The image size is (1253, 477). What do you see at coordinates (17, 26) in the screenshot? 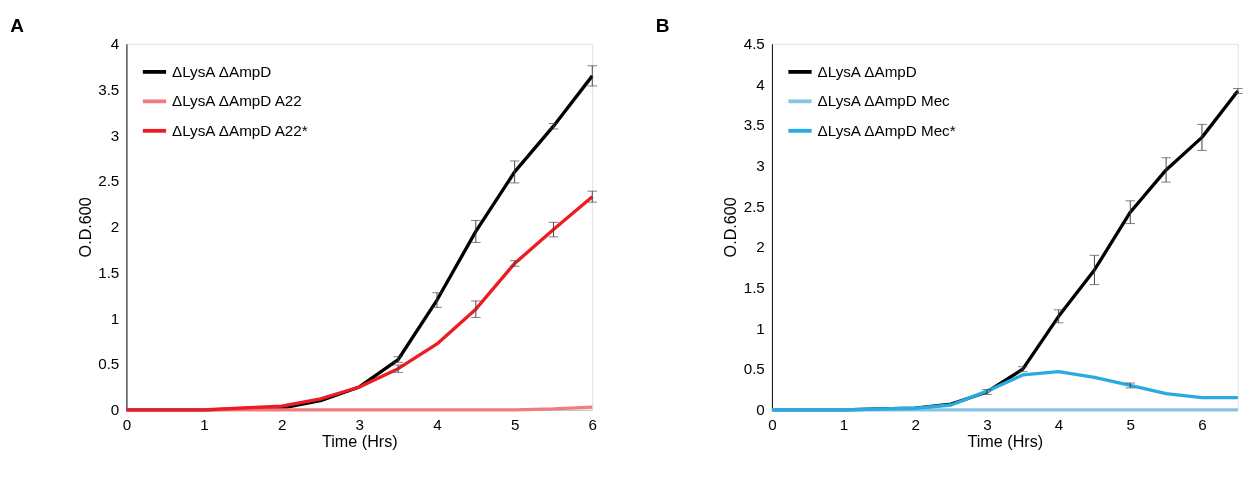
I see `chart-title: A` at bounding box center [17, 26].